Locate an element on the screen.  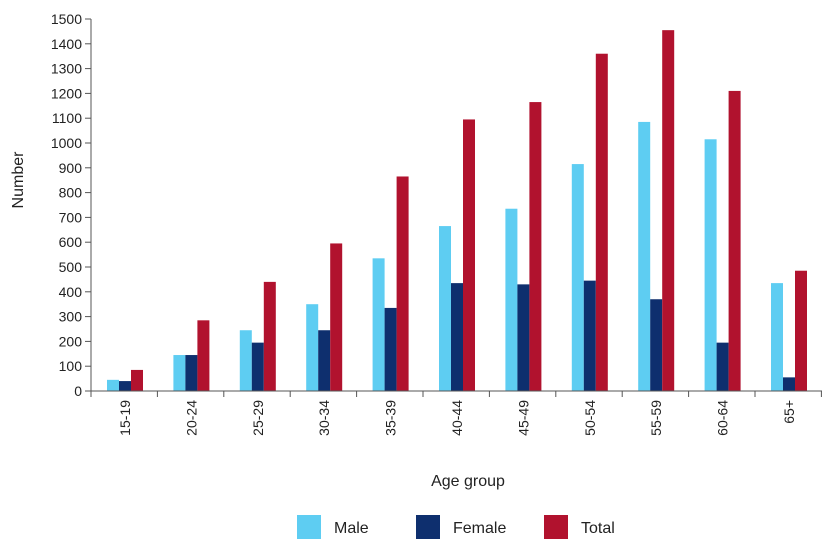
y-tick-label: 1100 is located at coordinates (67, 118).